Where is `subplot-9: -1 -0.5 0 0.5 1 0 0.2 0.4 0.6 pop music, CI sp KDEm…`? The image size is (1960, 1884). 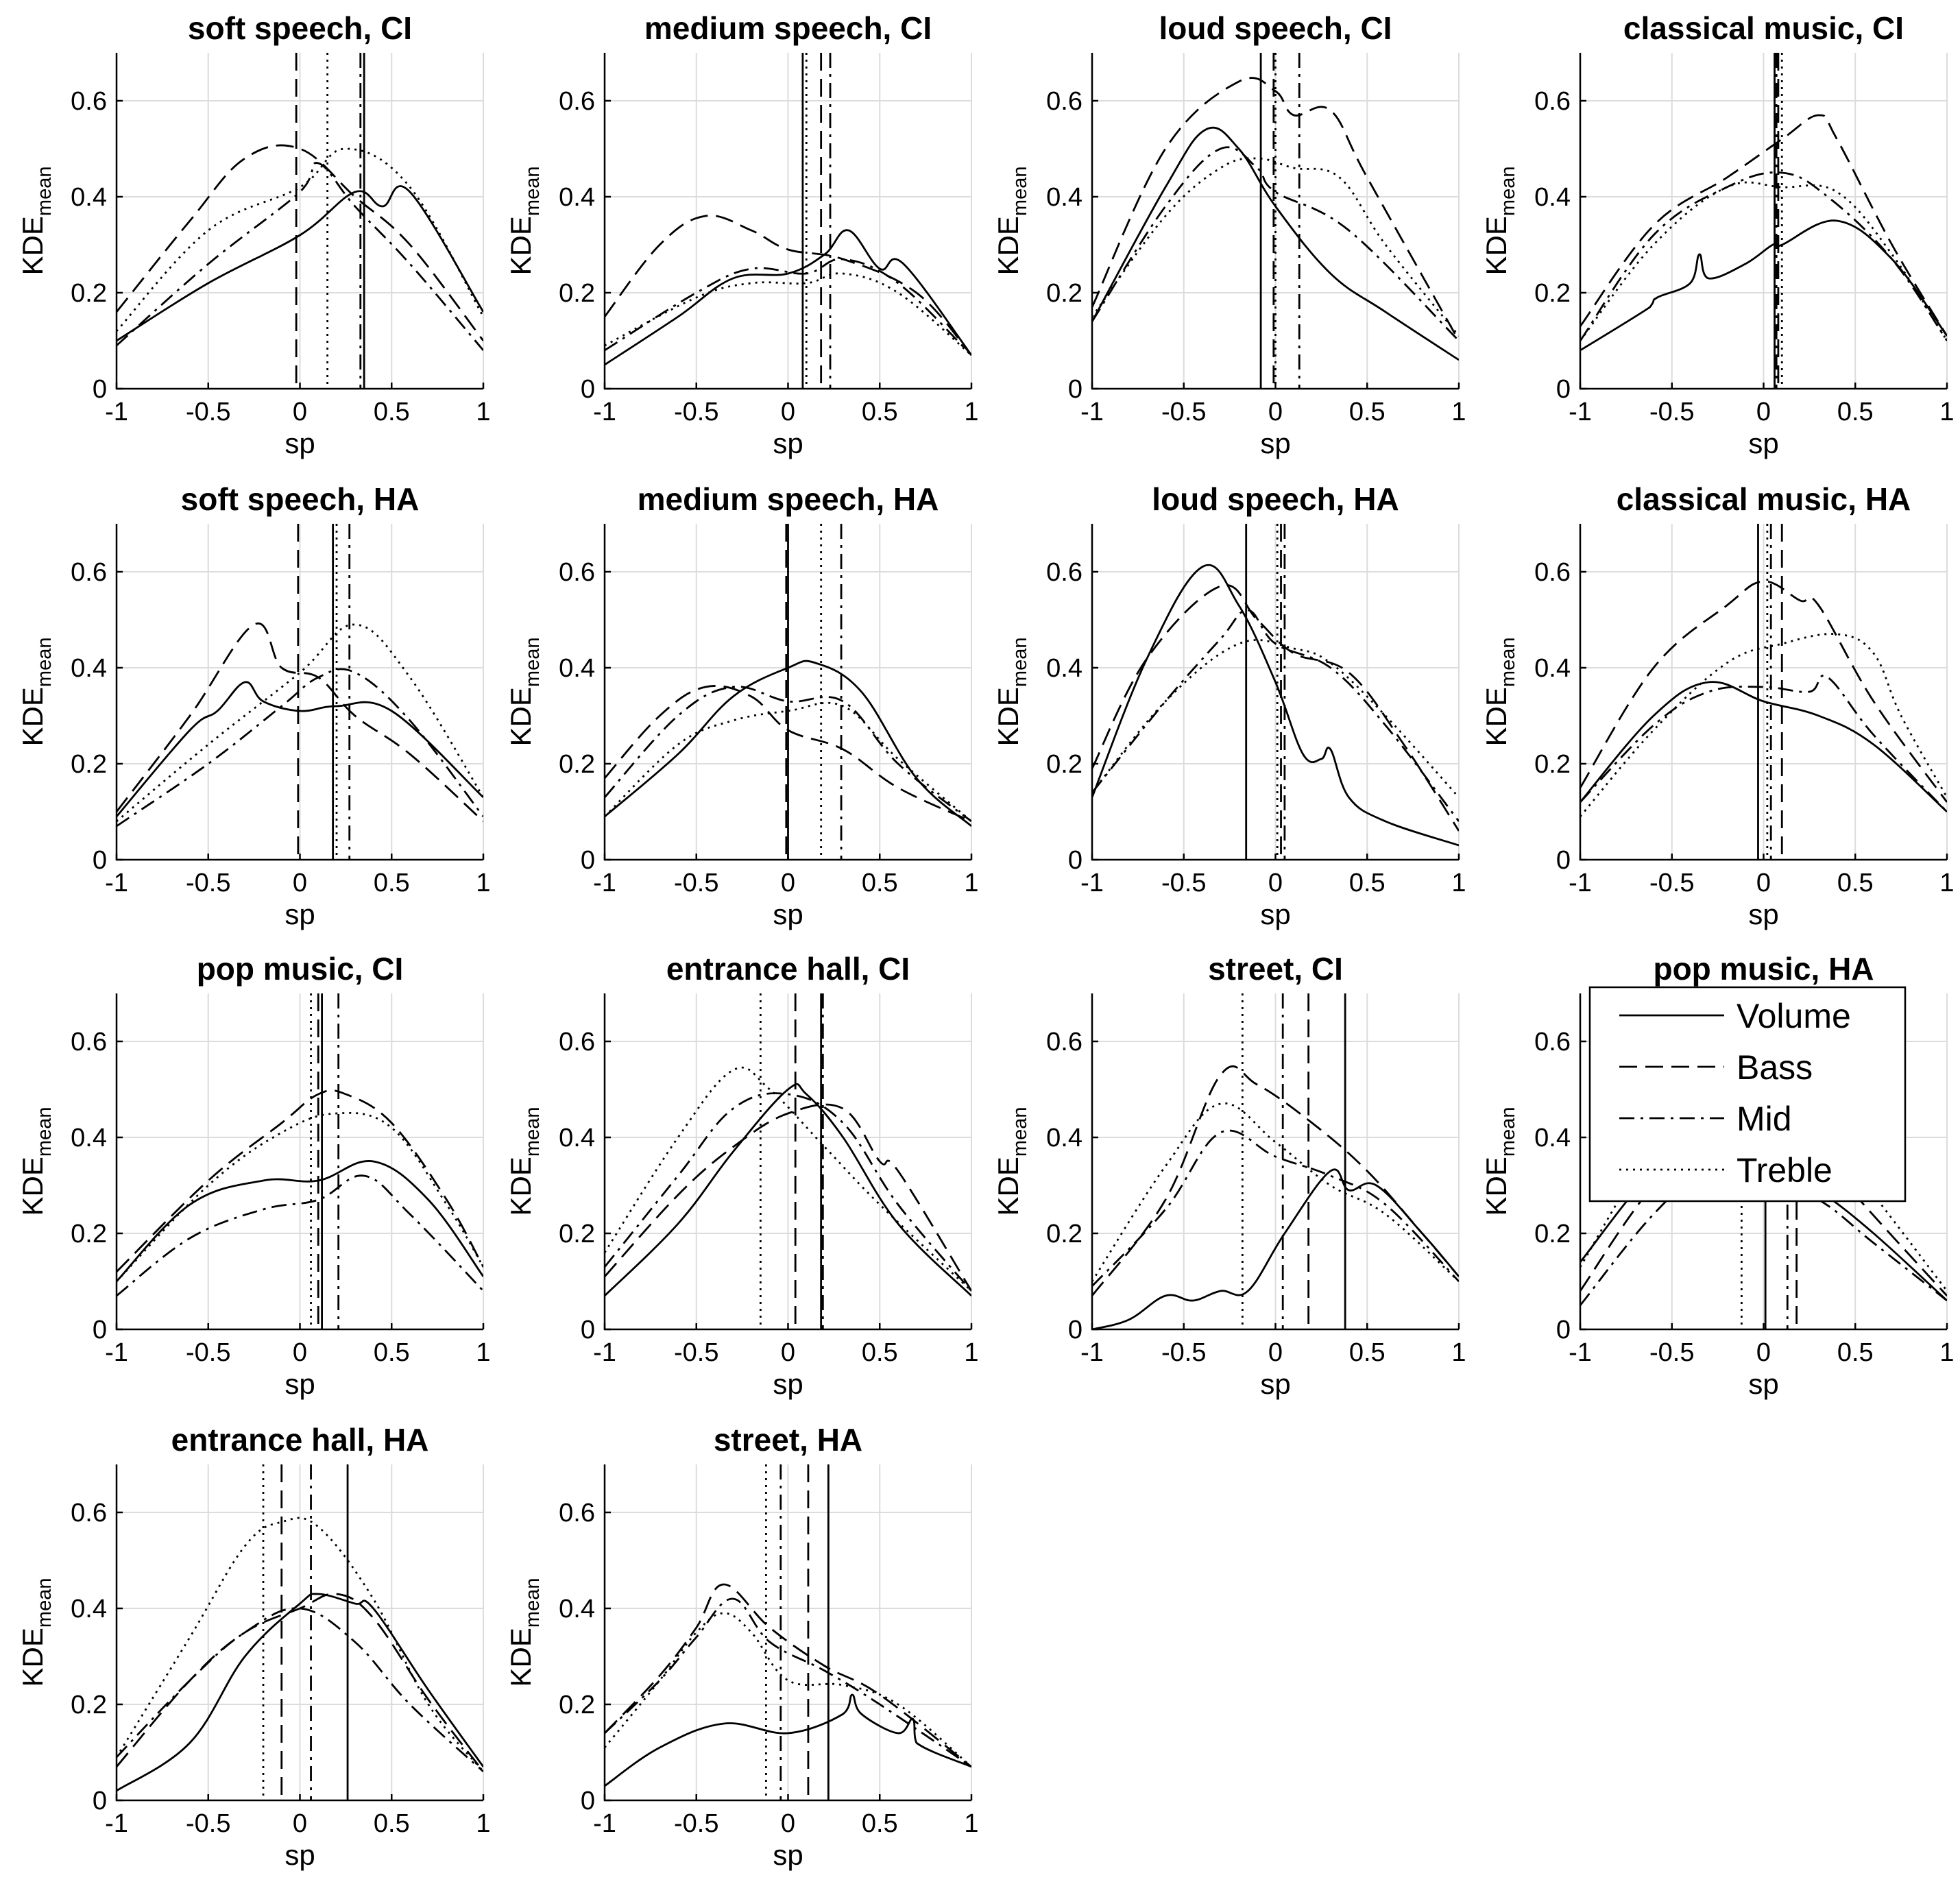 subplot-9: -1 -0.5 0 0.5 1 0 0.2 0.4 0.6 pop music, CI sp KDEm… is located at coordinates (253, 1175).